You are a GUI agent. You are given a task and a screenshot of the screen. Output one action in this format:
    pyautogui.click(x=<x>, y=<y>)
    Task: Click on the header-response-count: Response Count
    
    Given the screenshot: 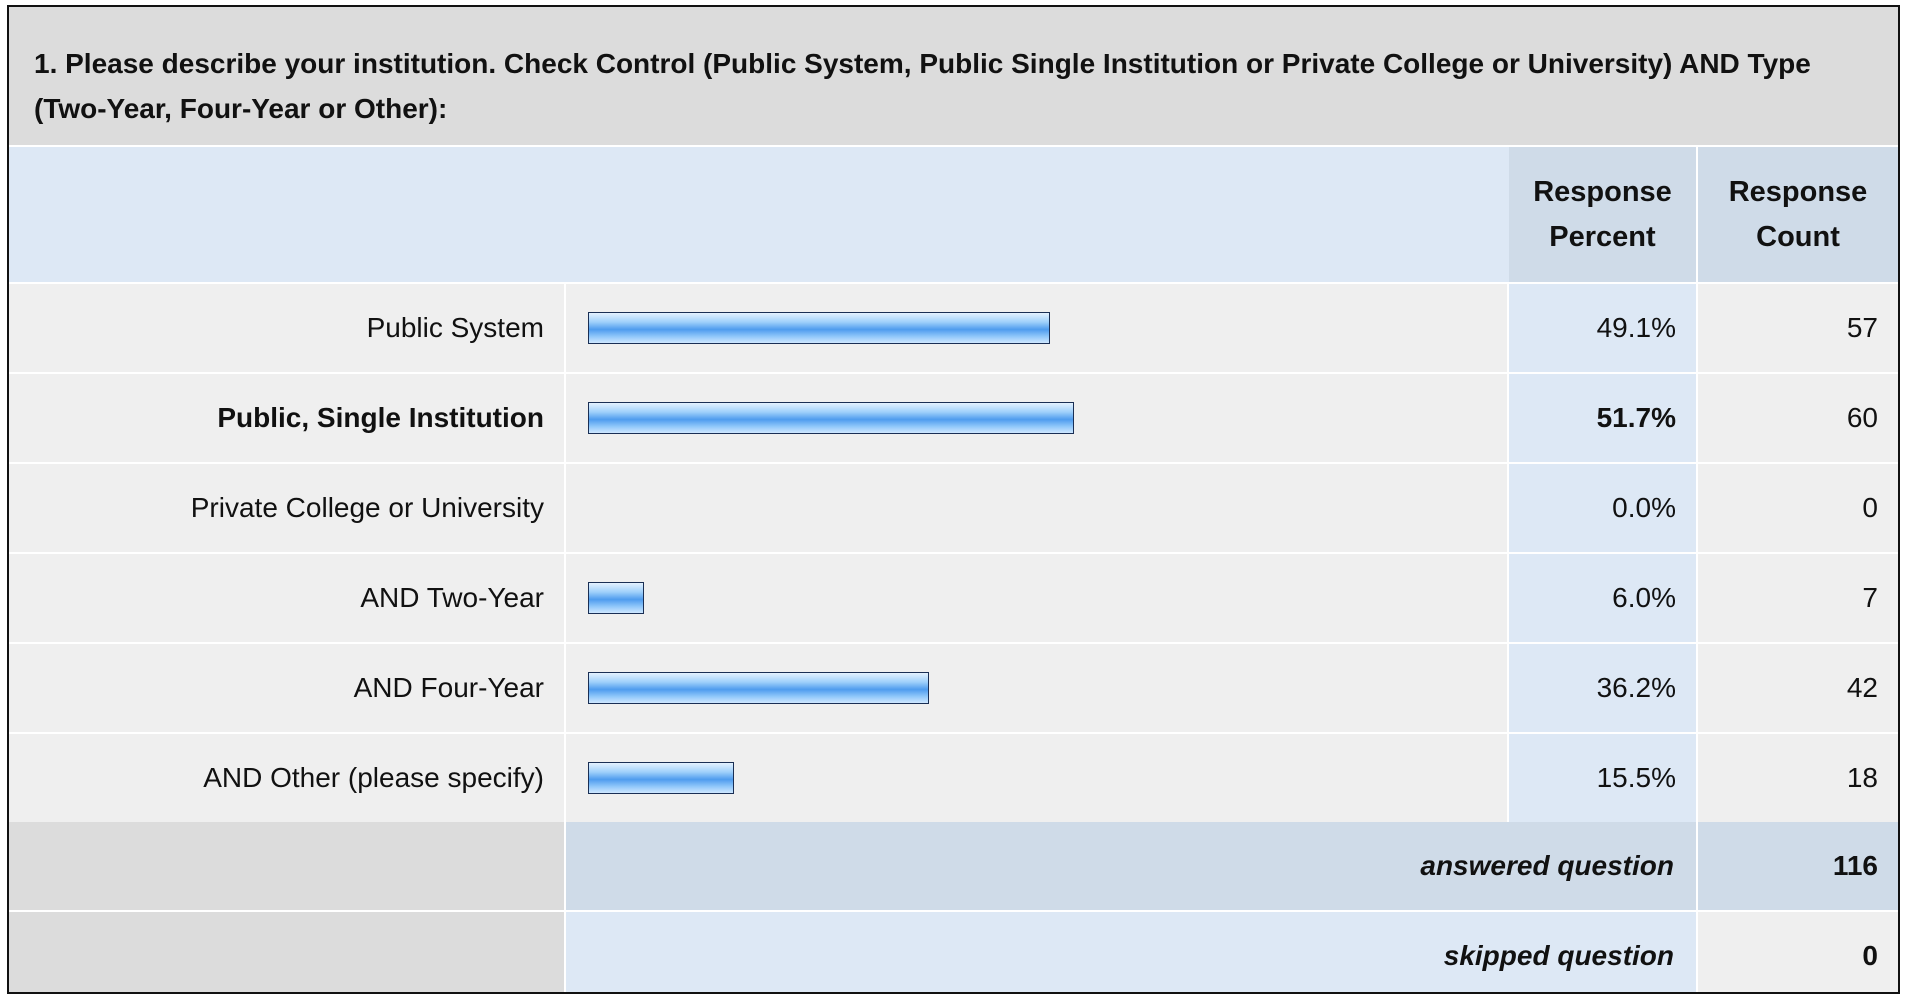 What is the action you would take?
    pyautogui.click(x=1798, y=214)
    